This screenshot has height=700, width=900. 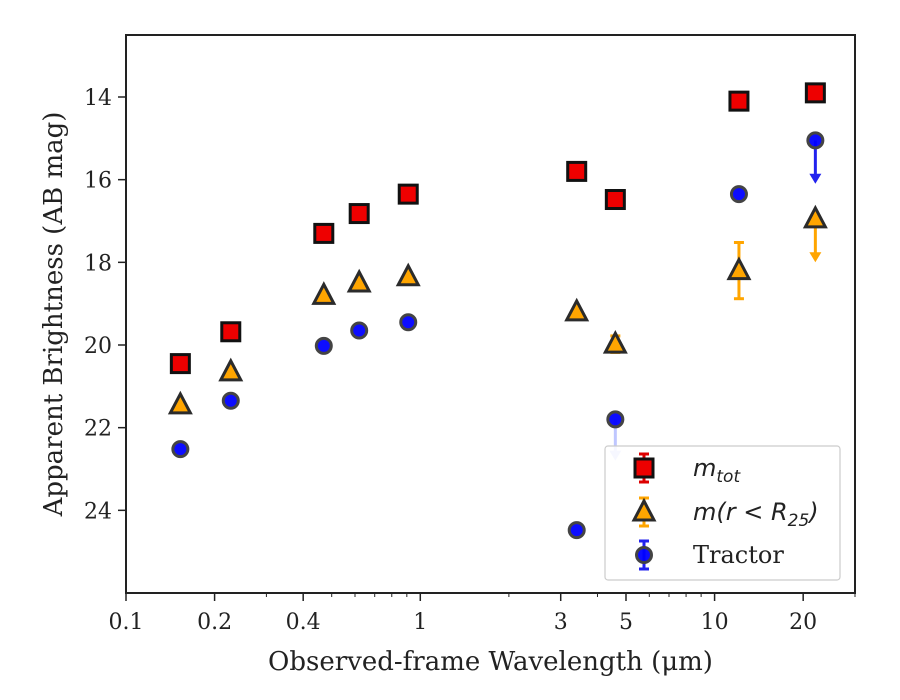 What do you see at coordinates (126, 622) in the screenshot?
I see `x-tick-label: 0.1` at bounding box center [126, 622].